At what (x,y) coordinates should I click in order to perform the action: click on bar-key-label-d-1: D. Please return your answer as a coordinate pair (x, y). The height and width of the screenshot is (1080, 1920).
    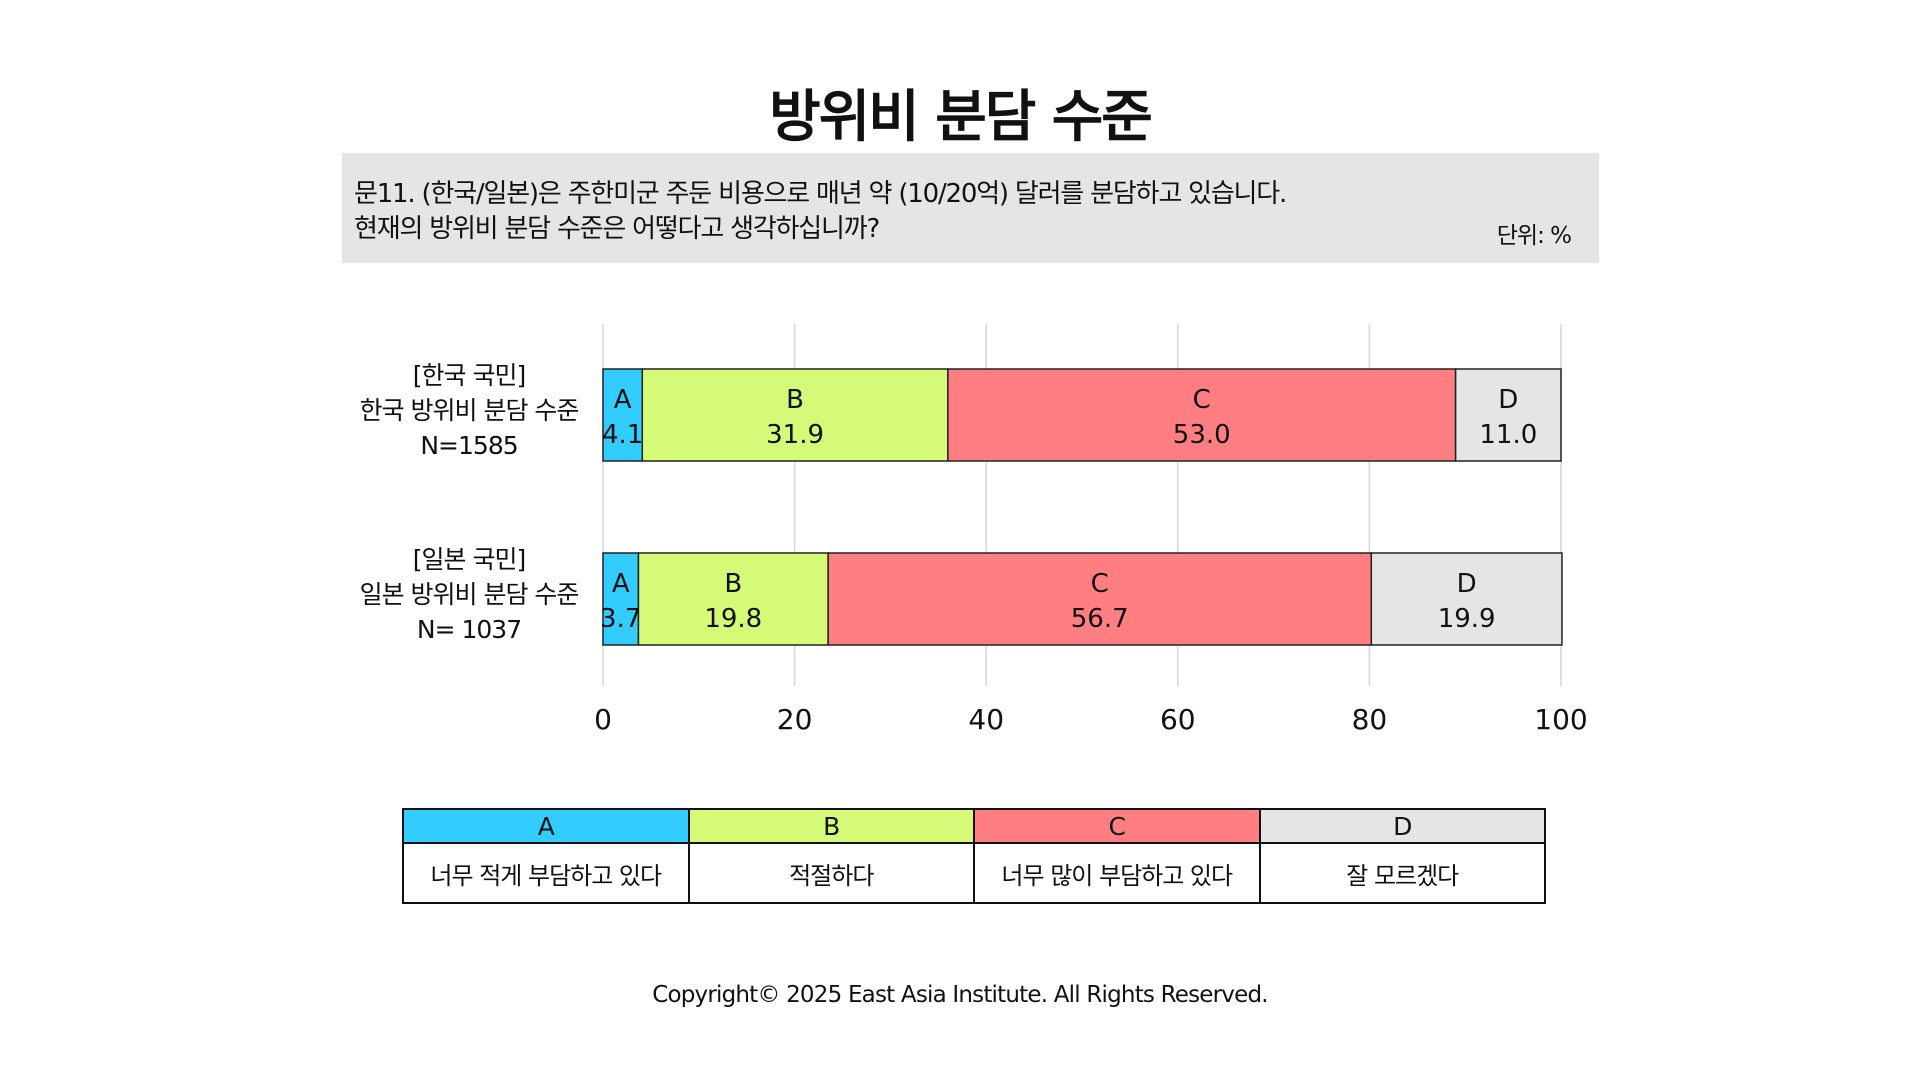
    Looking at the image, I should click on (1467, 584).